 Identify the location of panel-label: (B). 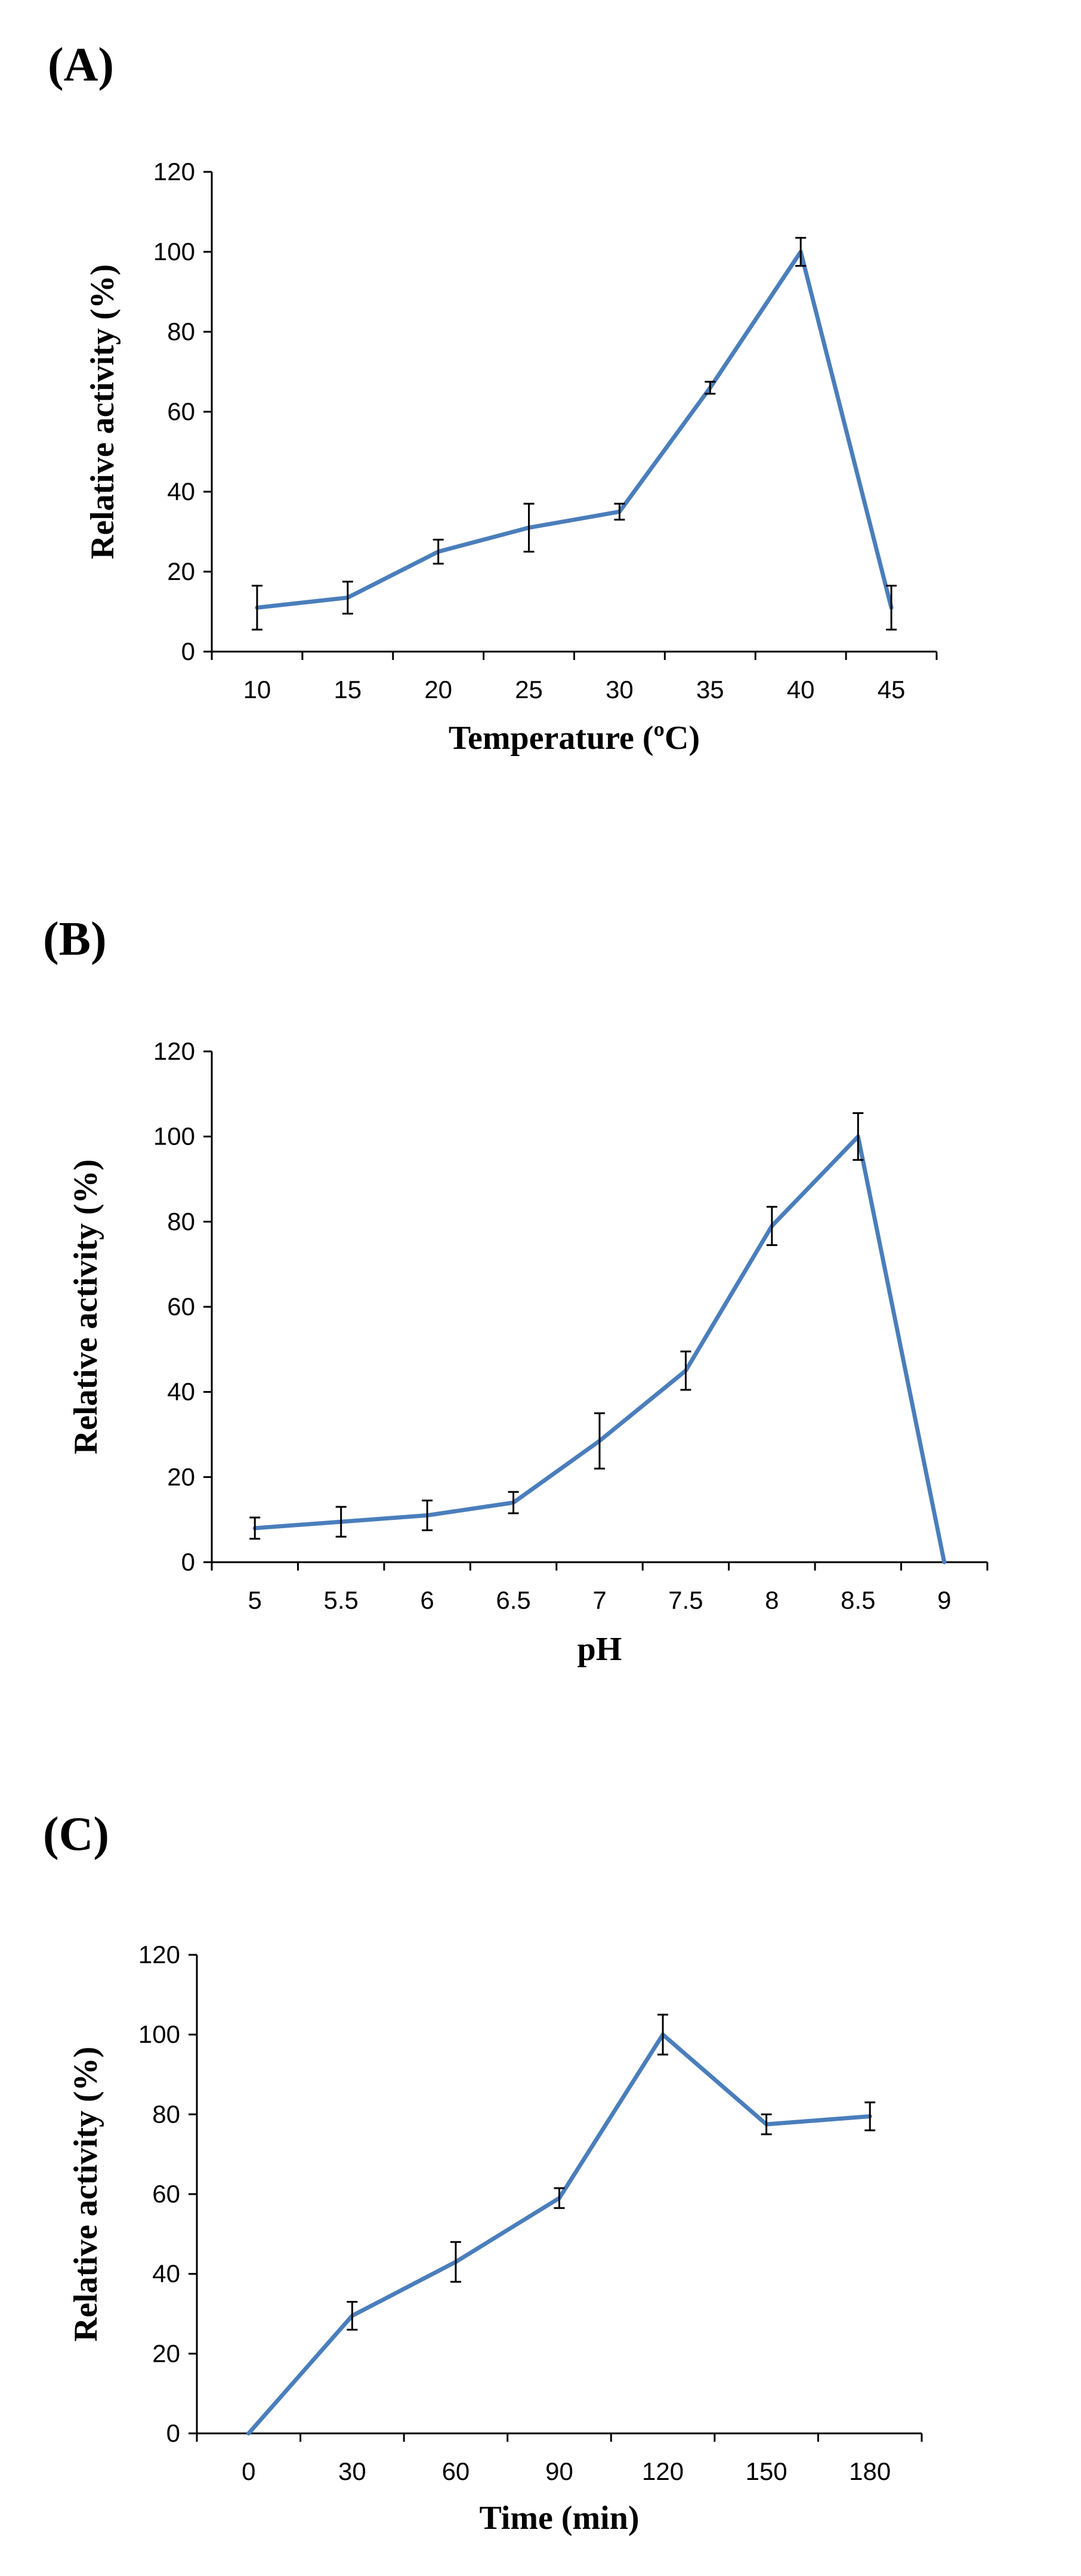
(75, 939).